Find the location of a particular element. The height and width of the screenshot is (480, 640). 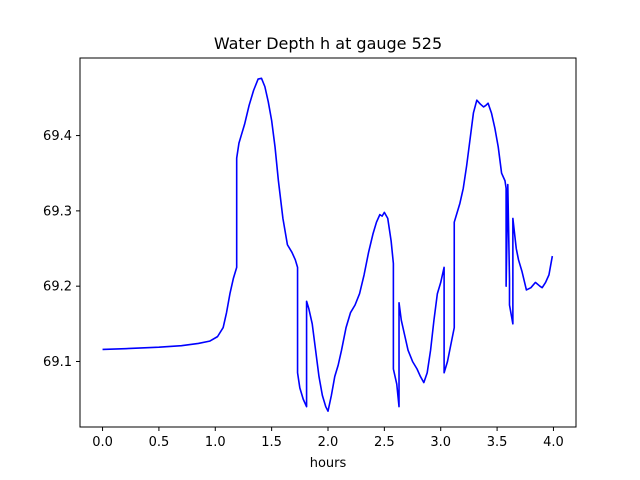

y-tick-label: 69.3 is located at coordinates (57, 211).